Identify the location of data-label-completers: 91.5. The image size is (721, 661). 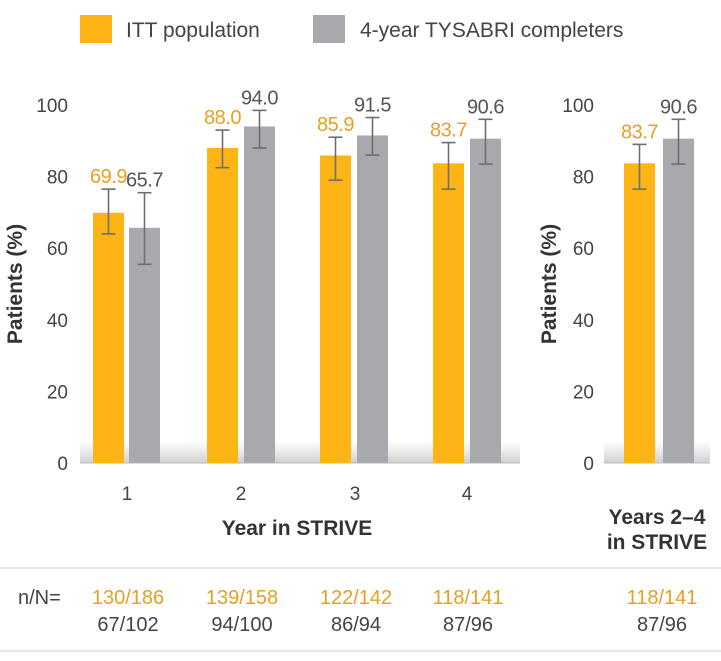
(372, 106).